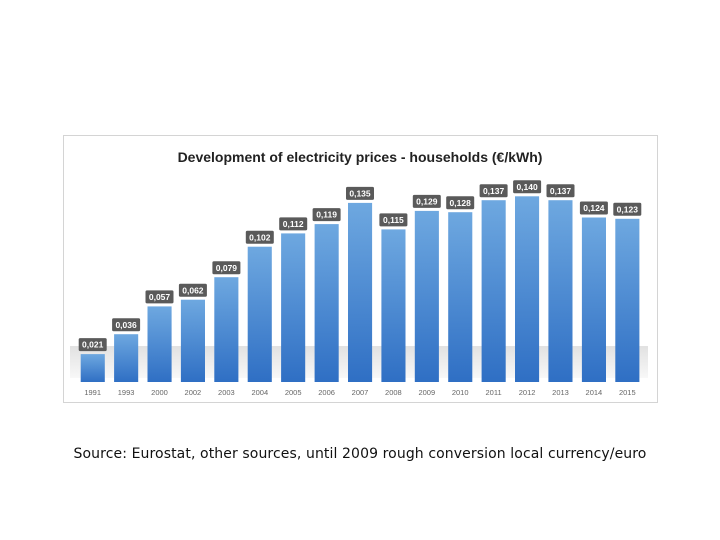  Describe the element at coordinates (594, 392) in the screenshot. I see `x-tick-2014: 2014` at that location.